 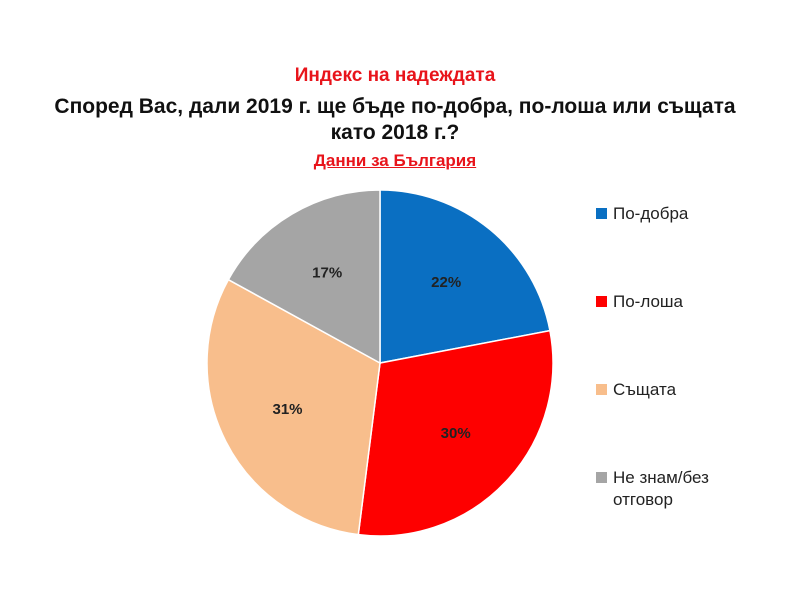 I want to click on data-label-sashtata: 31%, so click(x=287, y=409).